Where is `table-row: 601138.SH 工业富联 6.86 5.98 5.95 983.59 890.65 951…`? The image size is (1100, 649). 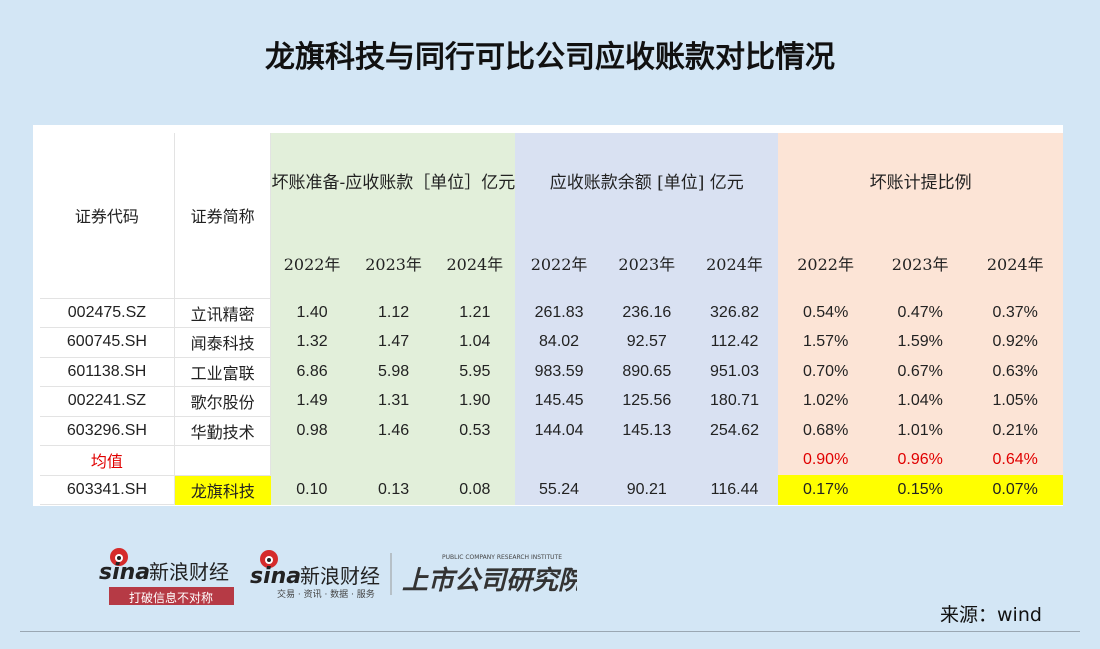
table-row: 601138.SH 工业富联 6.86 5.98 5.95 983.59 890.65 951… is located at coordinates (551, 372).